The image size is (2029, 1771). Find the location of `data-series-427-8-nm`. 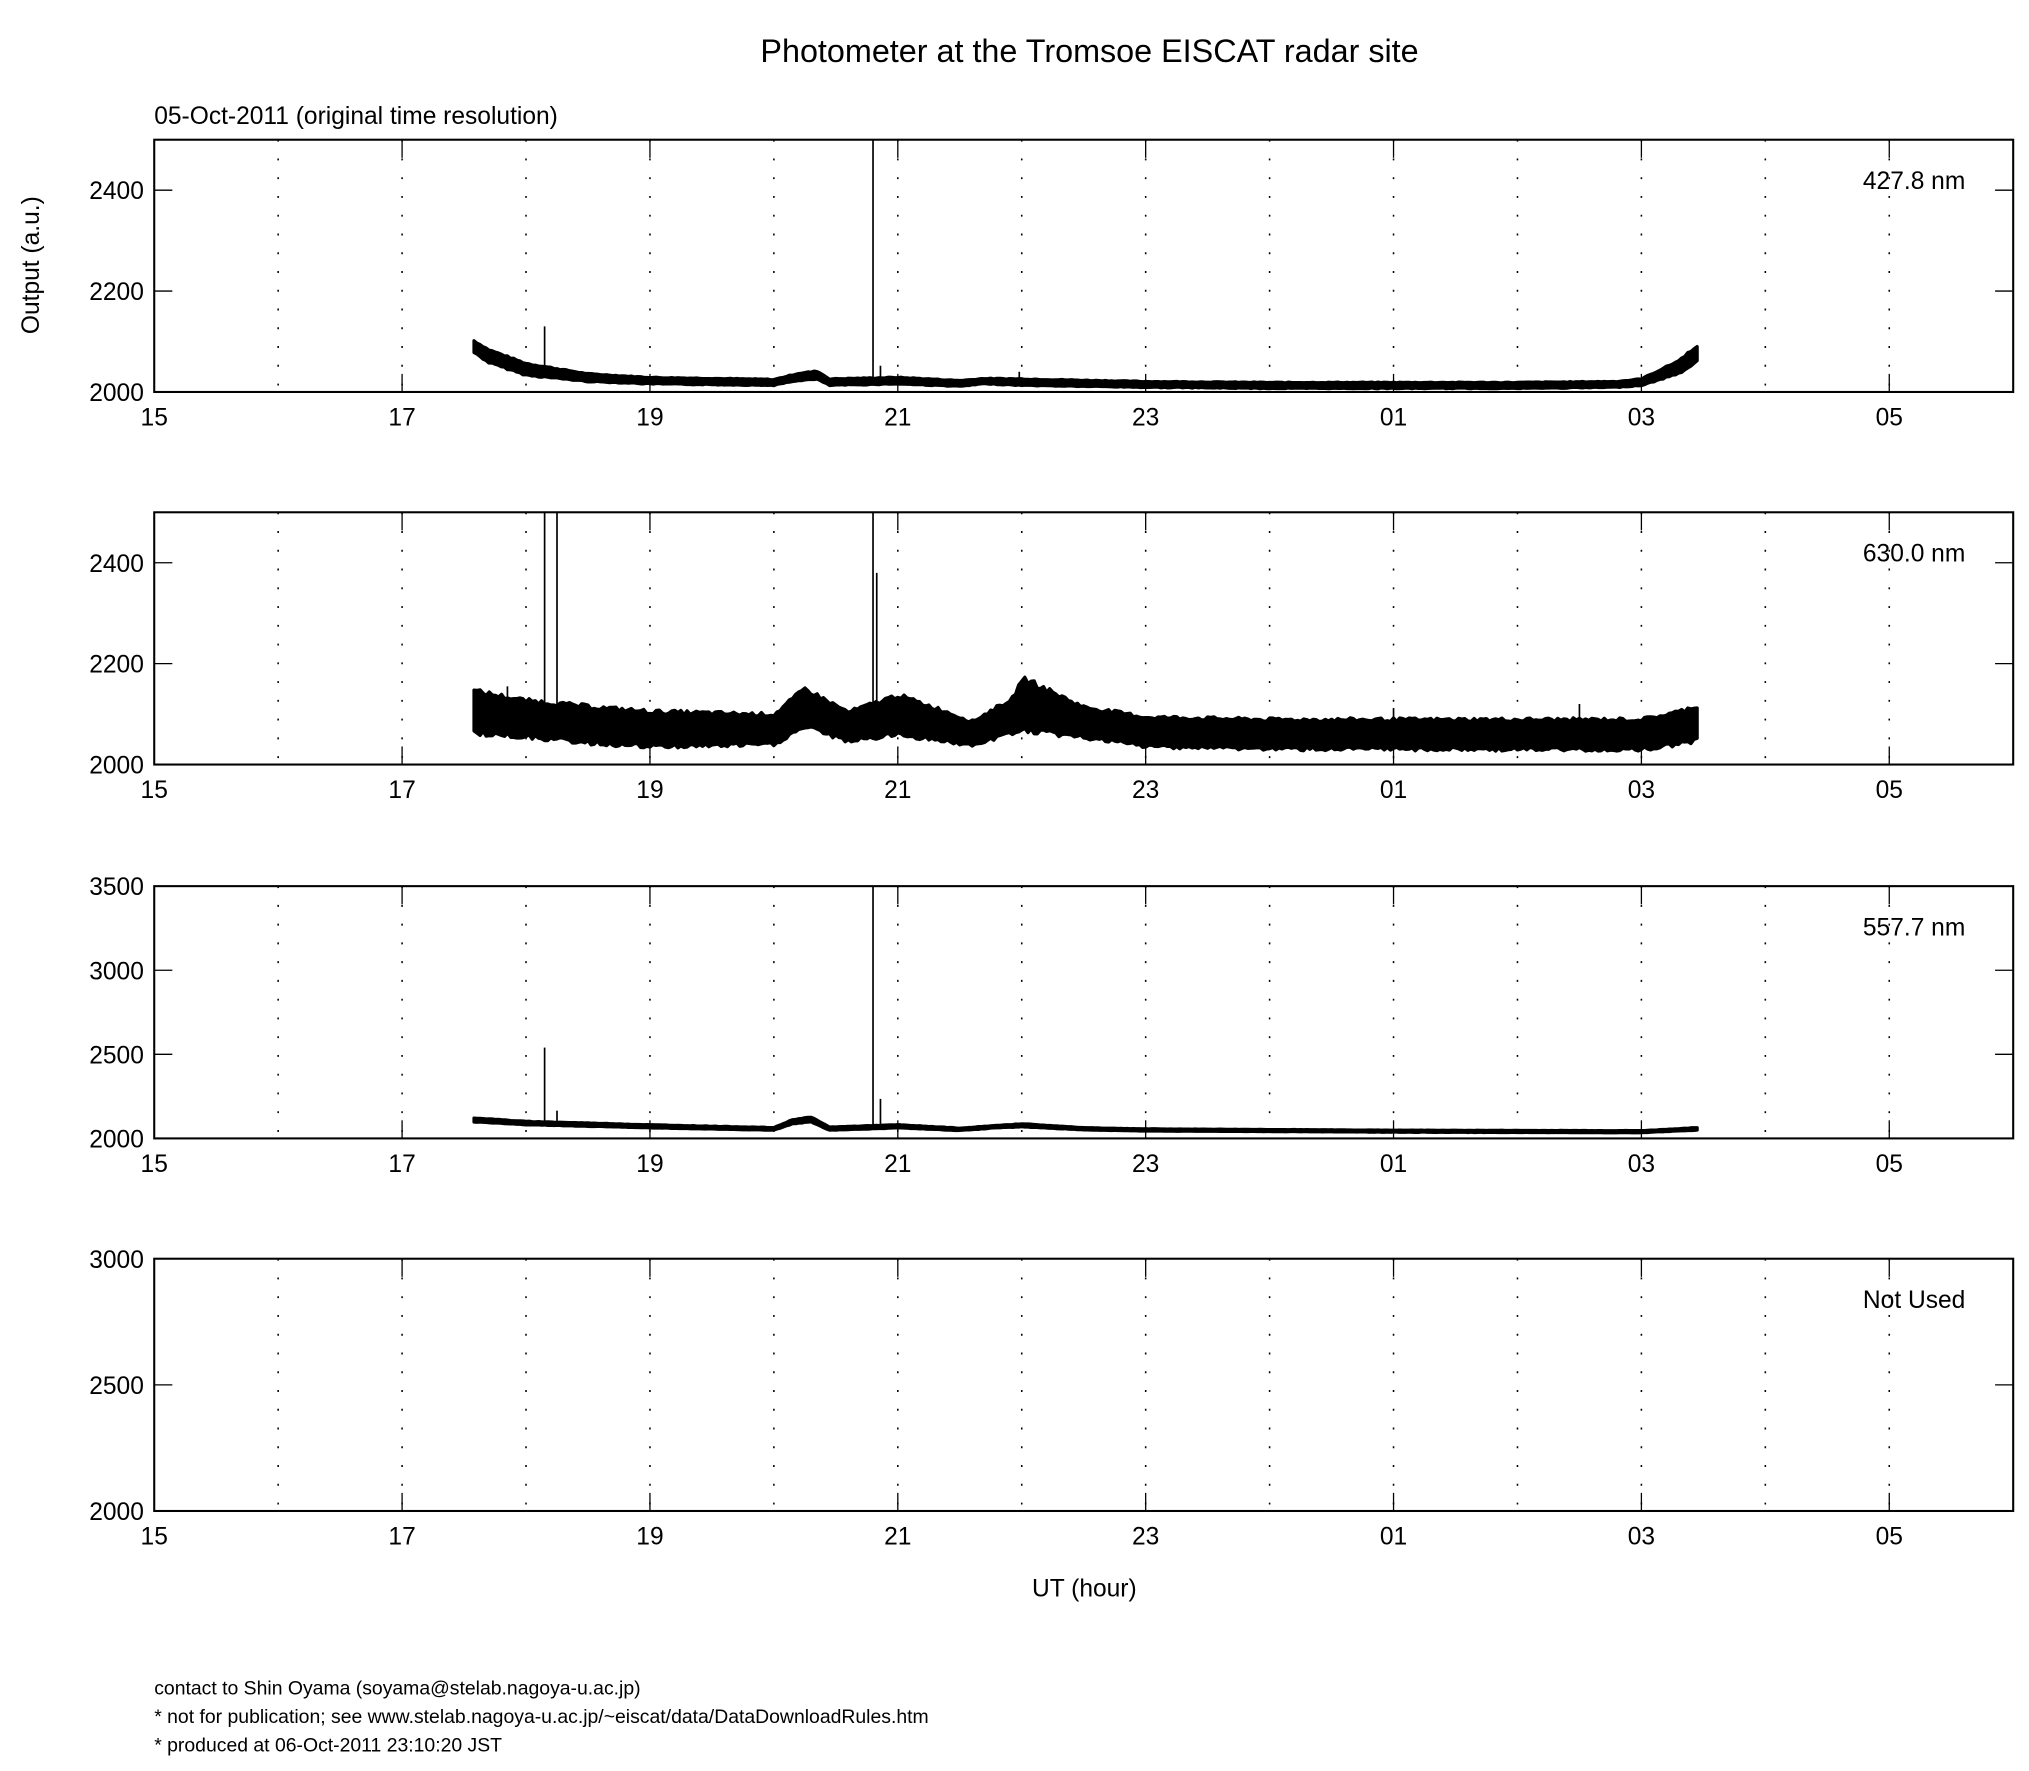

data-series-427-8-nm is located at coordinates (1085, 365).